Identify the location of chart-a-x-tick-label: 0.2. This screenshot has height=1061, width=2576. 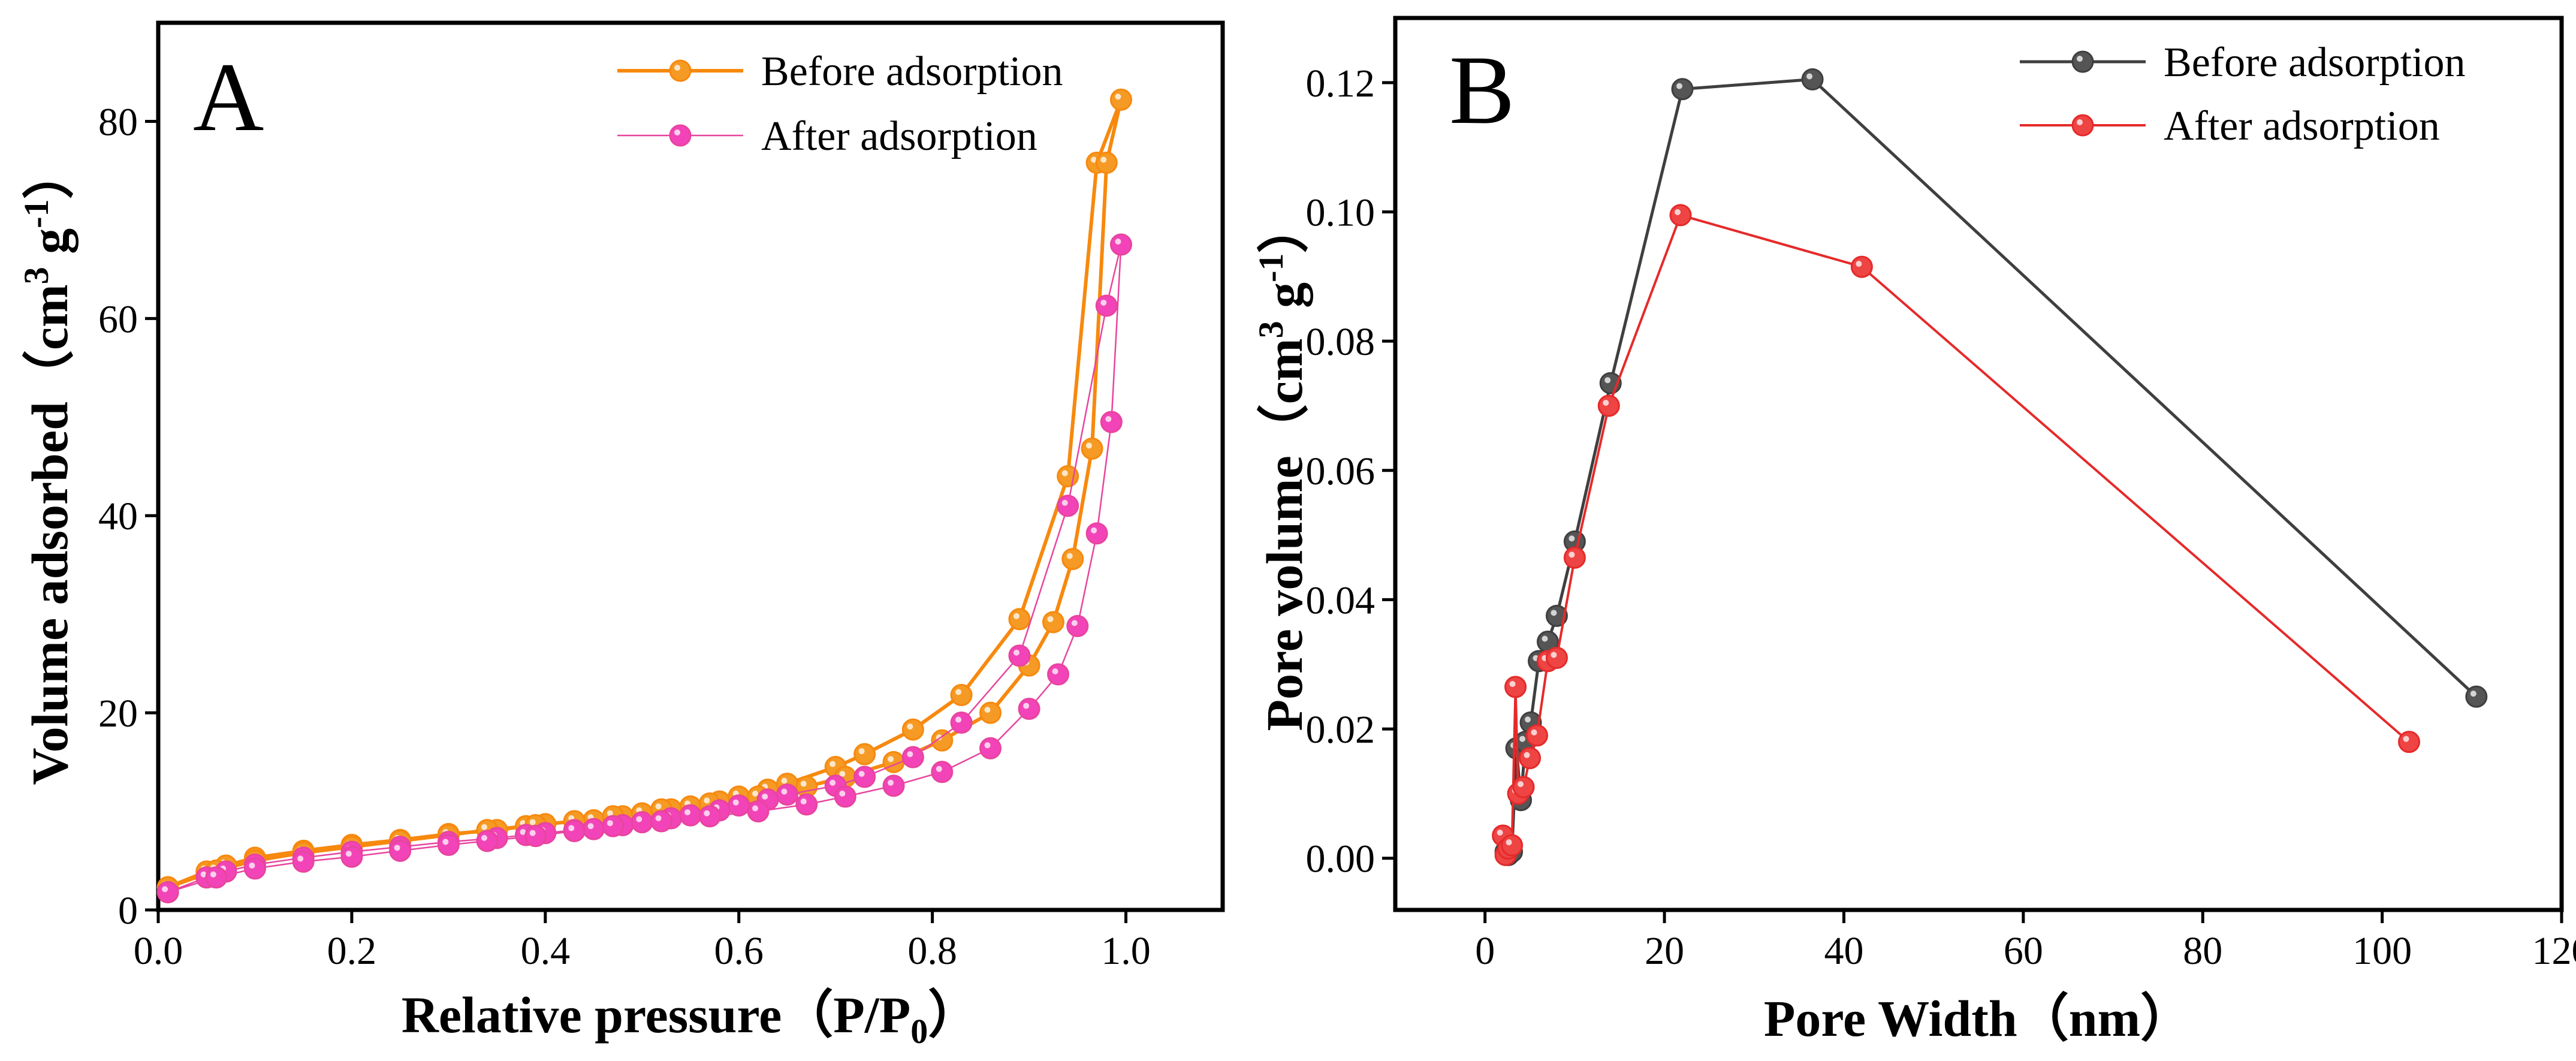
(352, 951).